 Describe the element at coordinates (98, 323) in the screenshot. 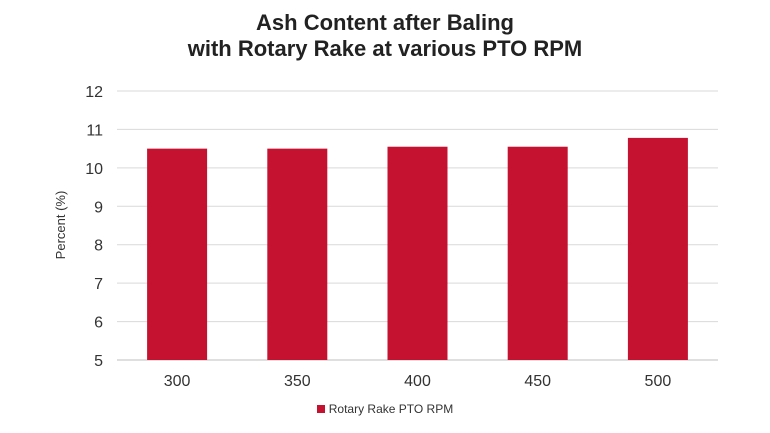

I see `y-tick-label: 6` at that location.